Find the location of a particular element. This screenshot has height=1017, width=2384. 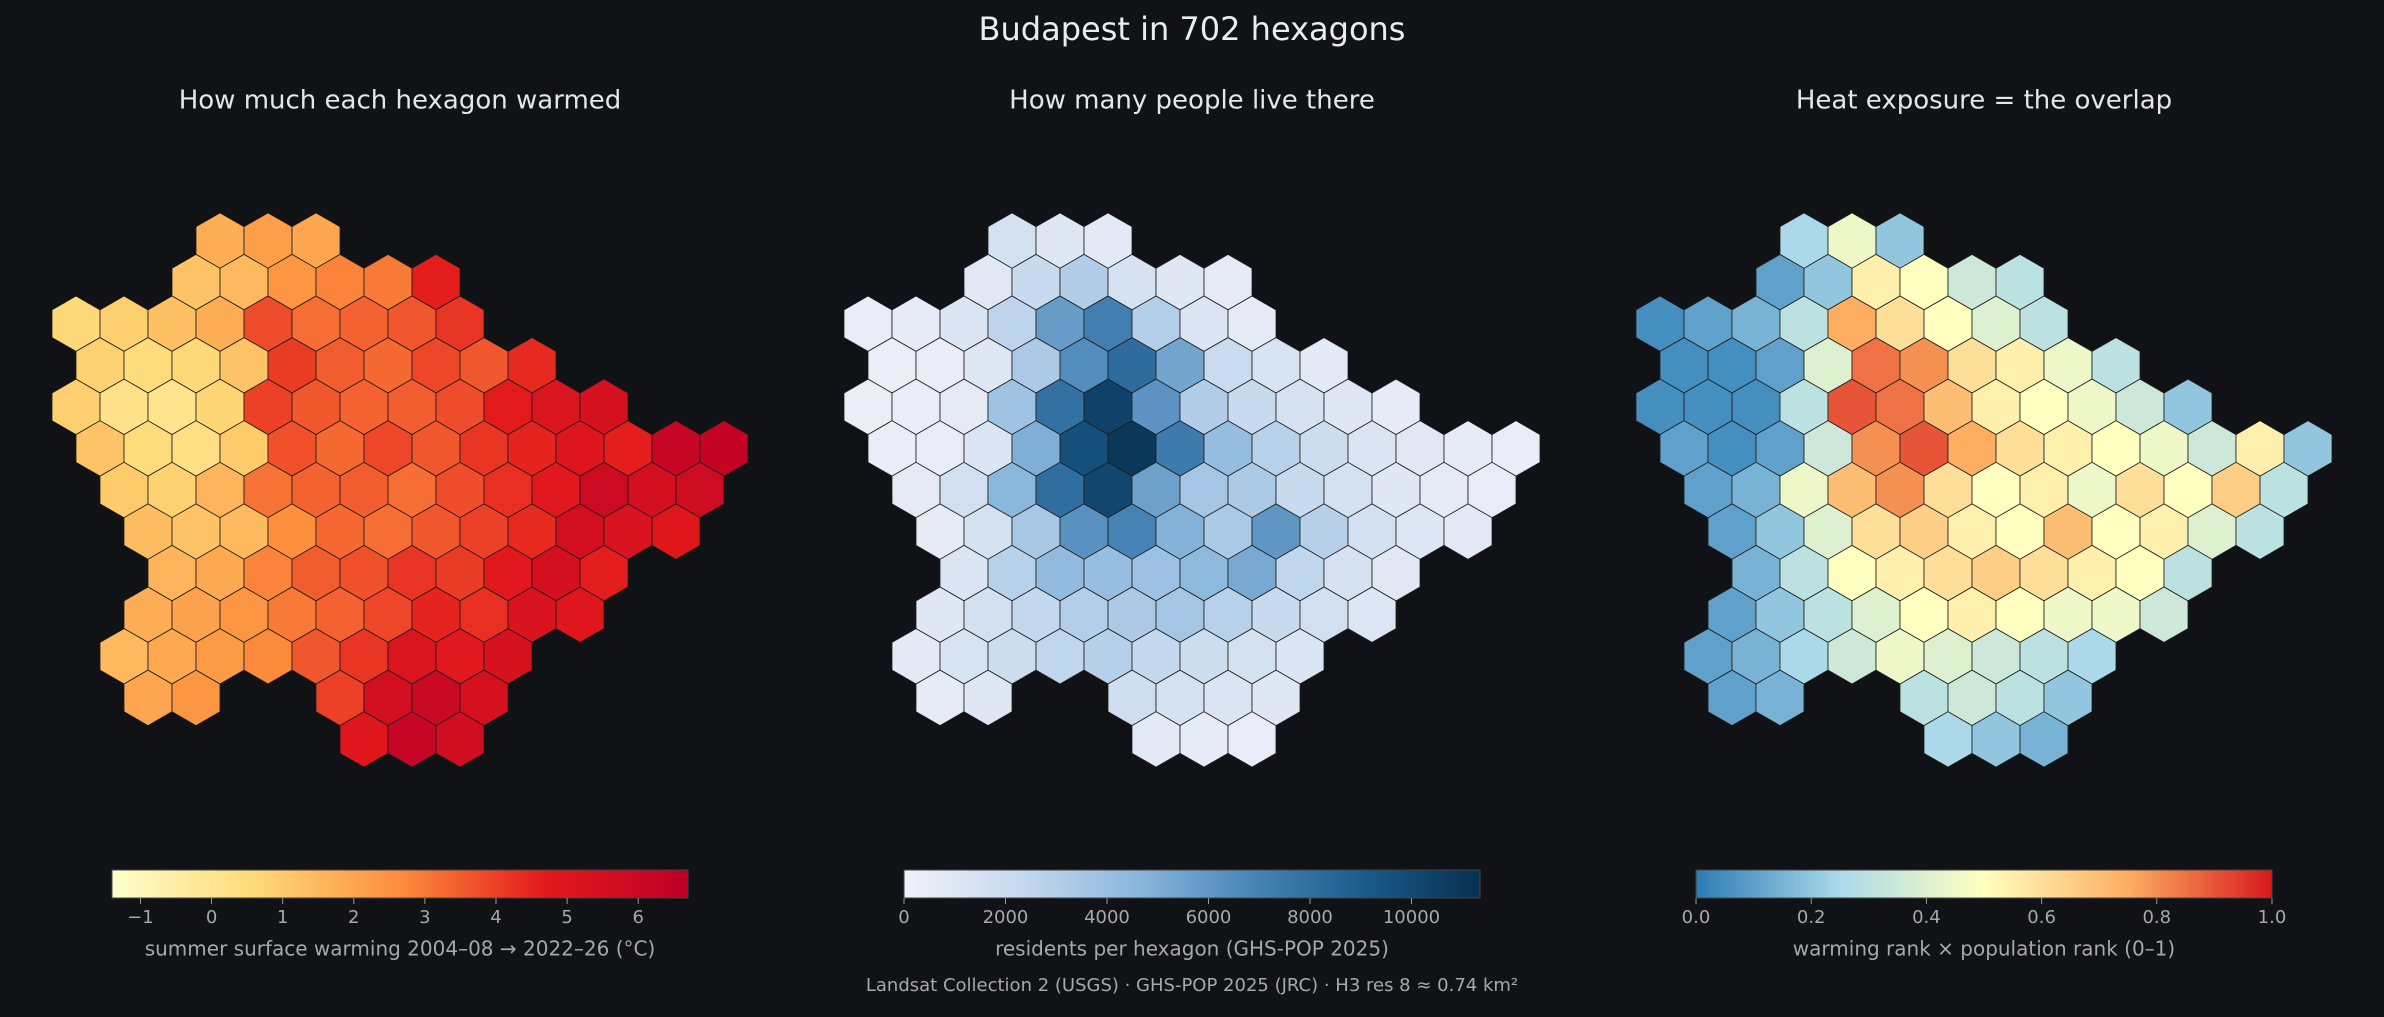

colorbar-tick-label: 2 is located at coordinates (353, 917).